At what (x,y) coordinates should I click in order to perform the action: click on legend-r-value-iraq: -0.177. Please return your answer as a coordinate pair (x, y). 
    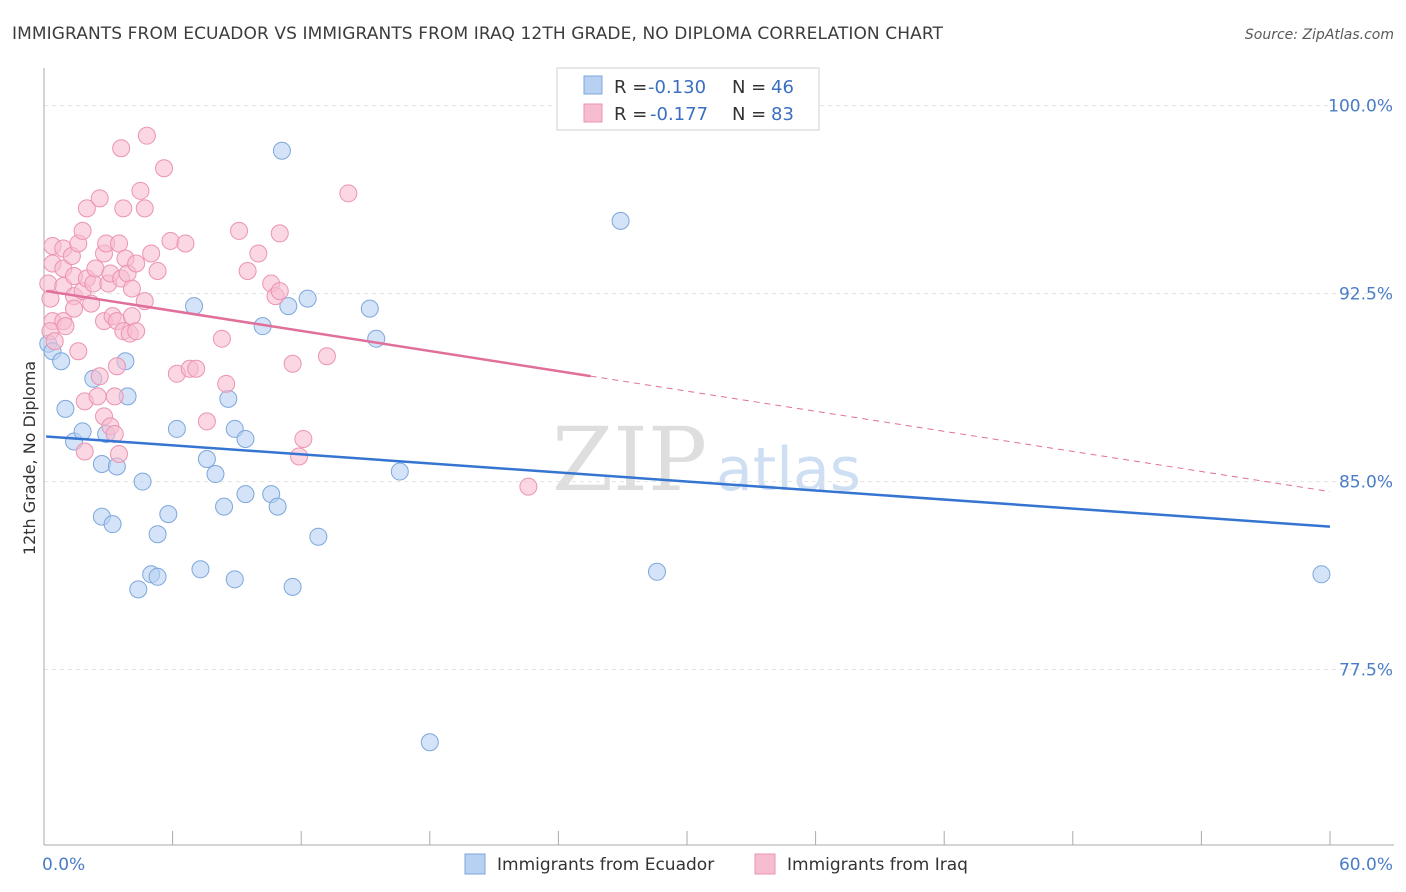
    Looking at the image, I should click on (679, 114).